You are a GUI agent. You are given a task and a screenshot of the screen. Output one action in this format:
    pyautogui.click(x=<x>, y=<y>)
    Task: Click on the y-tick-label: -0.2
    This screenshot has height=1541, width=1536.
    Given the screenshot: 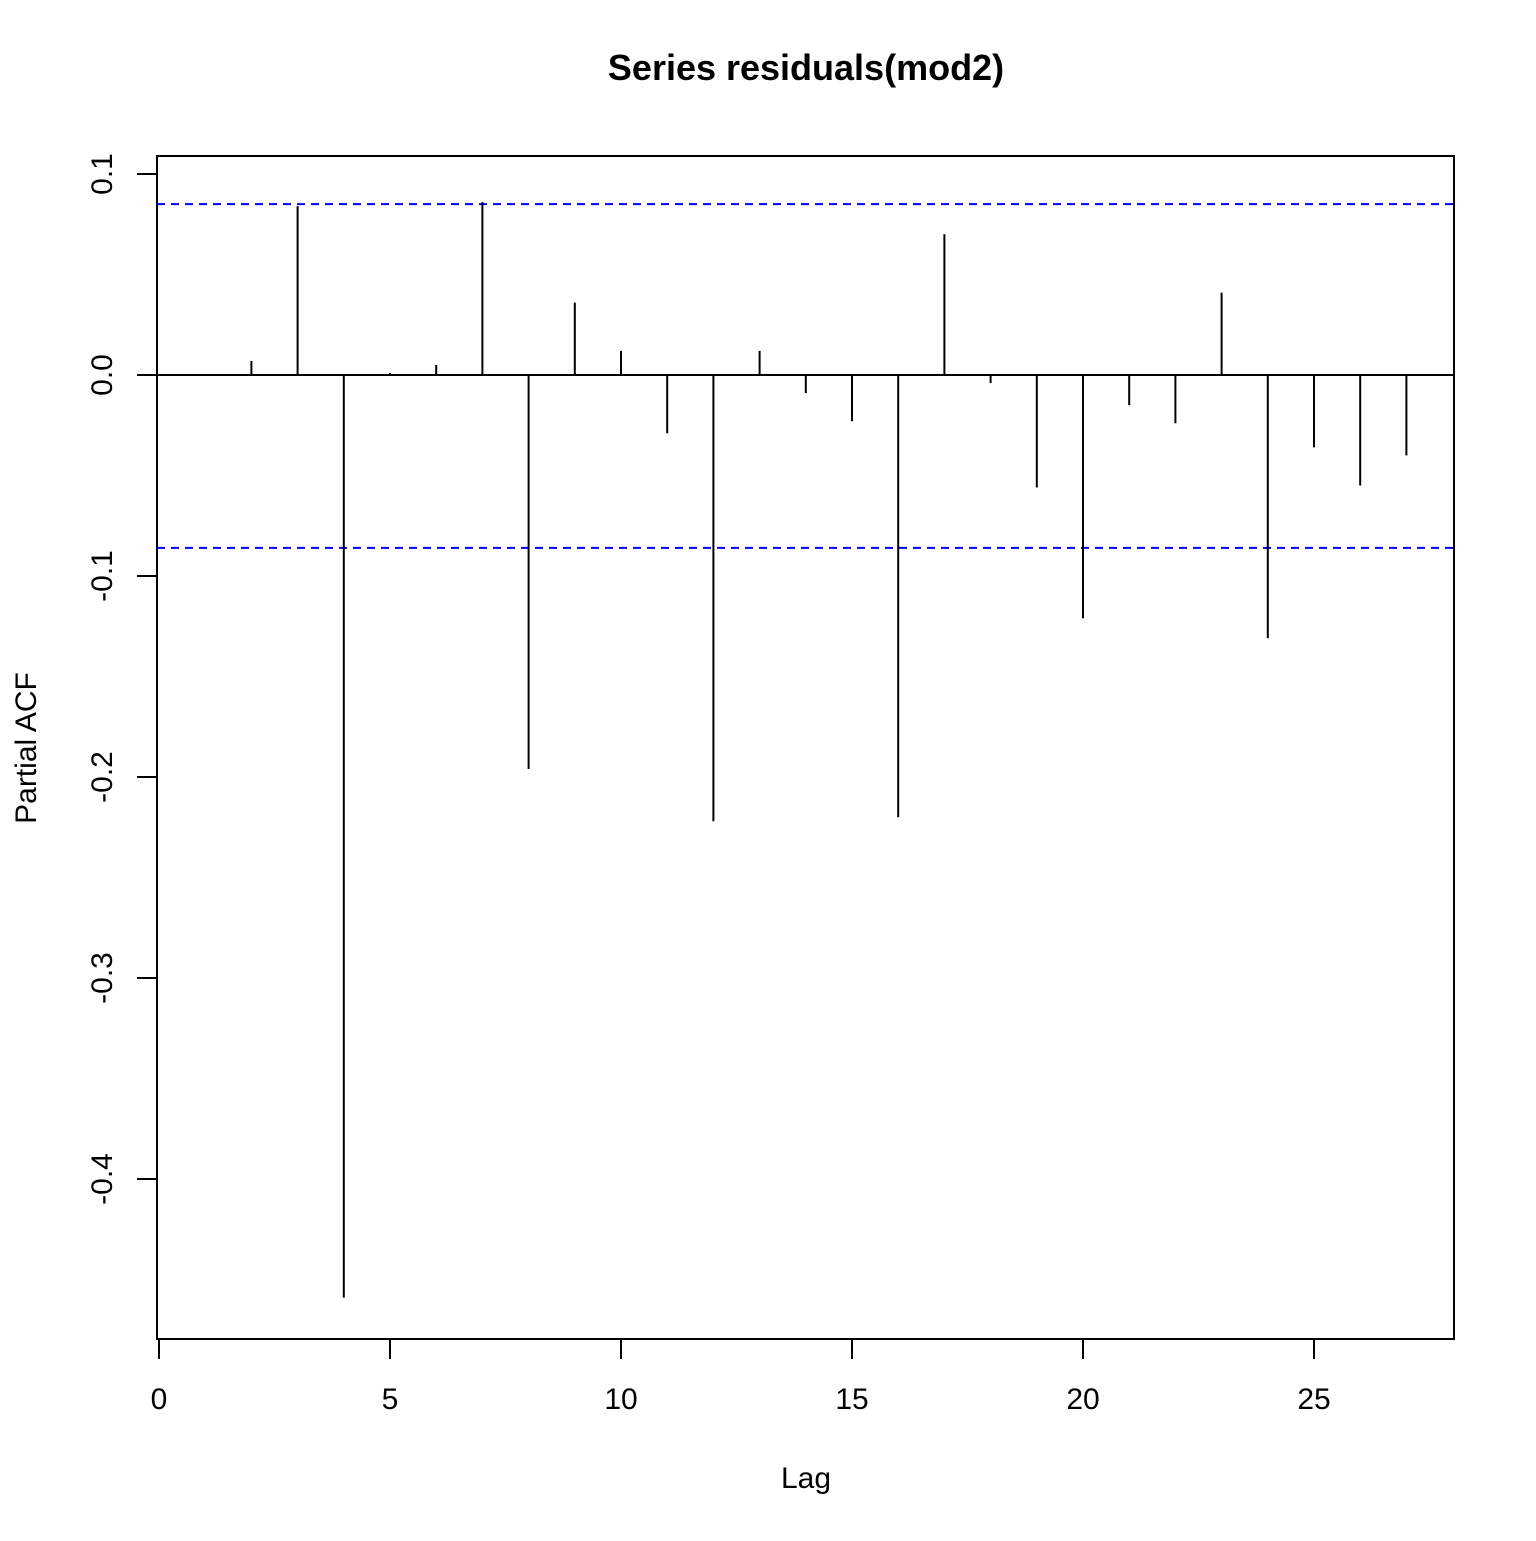 What is the action you would take?
    pyautogui.click(x=102, y=777)
    